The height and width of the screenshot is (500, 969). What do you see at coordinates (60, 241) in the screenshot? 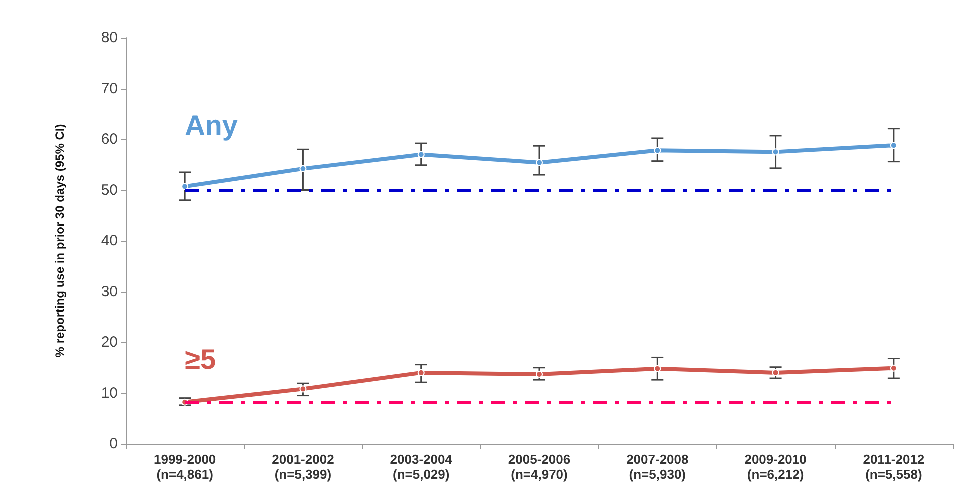
I see `y-axis-title: % reporting use in prior 30 days (95% CI)` at bounding box center [60, 241].